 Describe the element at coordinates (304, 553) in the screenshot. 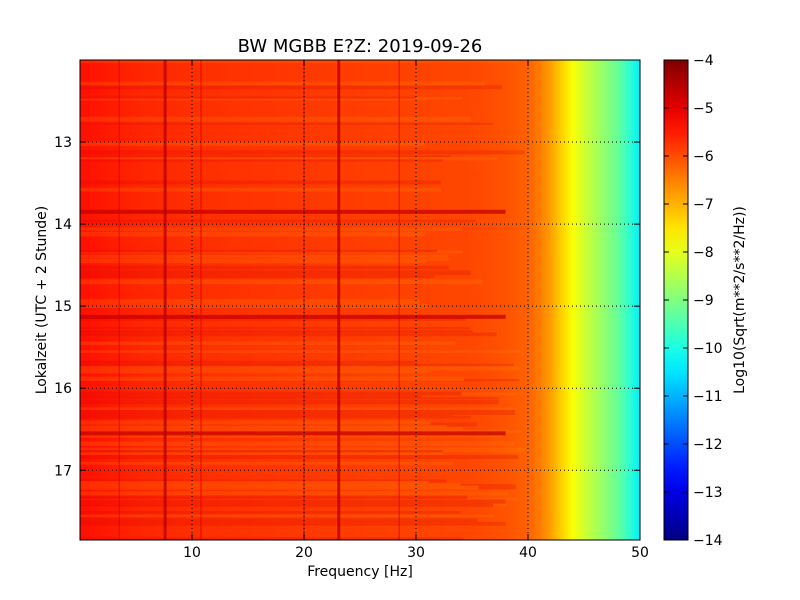

I see `x-tick-label: 20` at that location.